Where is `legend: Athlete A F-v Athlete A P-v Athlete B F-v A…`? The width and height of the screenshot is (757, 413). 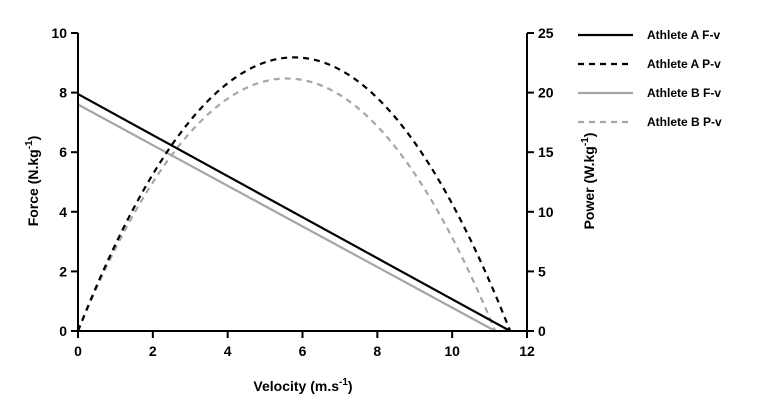 legend: Athlete A F-v Athlete A P-v Athlete B F-v A… is located at coordinates (650, 78).